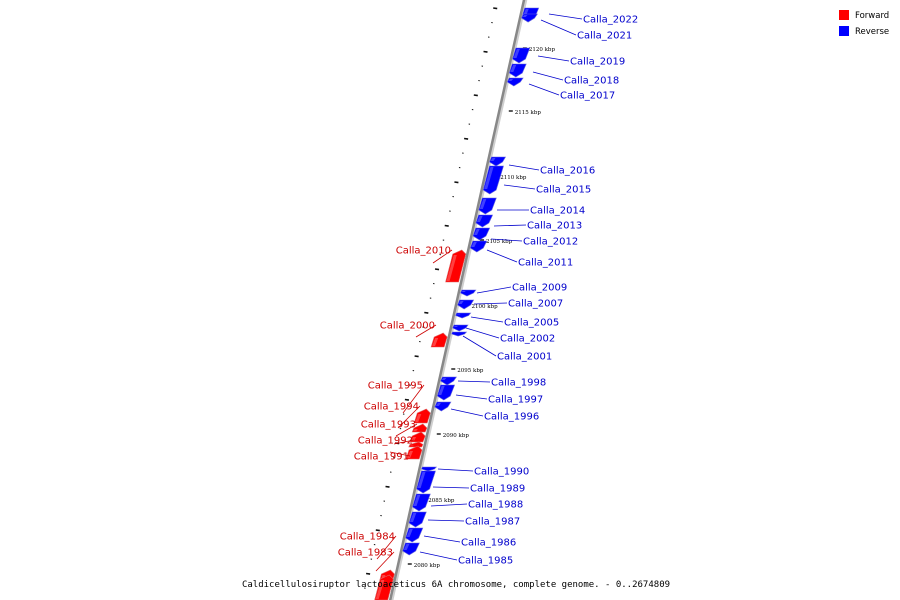 The width and height of the screenshot is (900, 600). I want to click on calla-2012-leader-line, so click(506, 240).